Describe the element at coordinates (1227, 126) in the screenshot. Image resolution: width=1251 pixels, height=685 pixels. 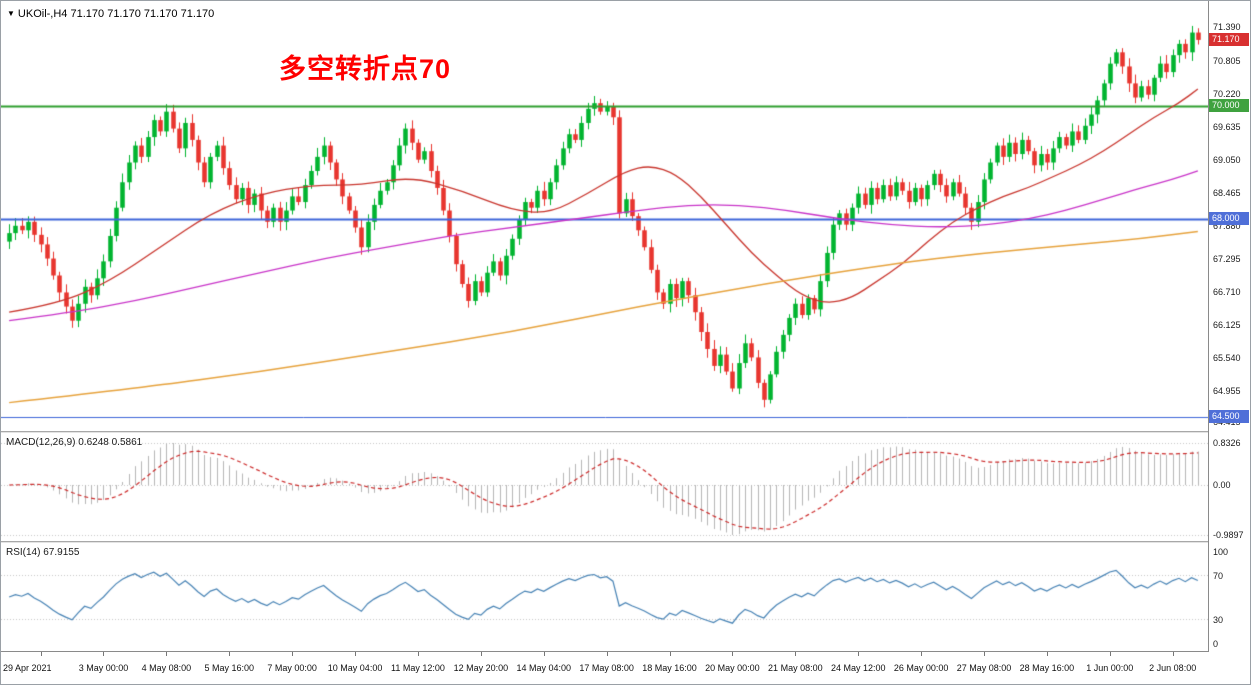
I see `price-tick: 69.635` at that location.